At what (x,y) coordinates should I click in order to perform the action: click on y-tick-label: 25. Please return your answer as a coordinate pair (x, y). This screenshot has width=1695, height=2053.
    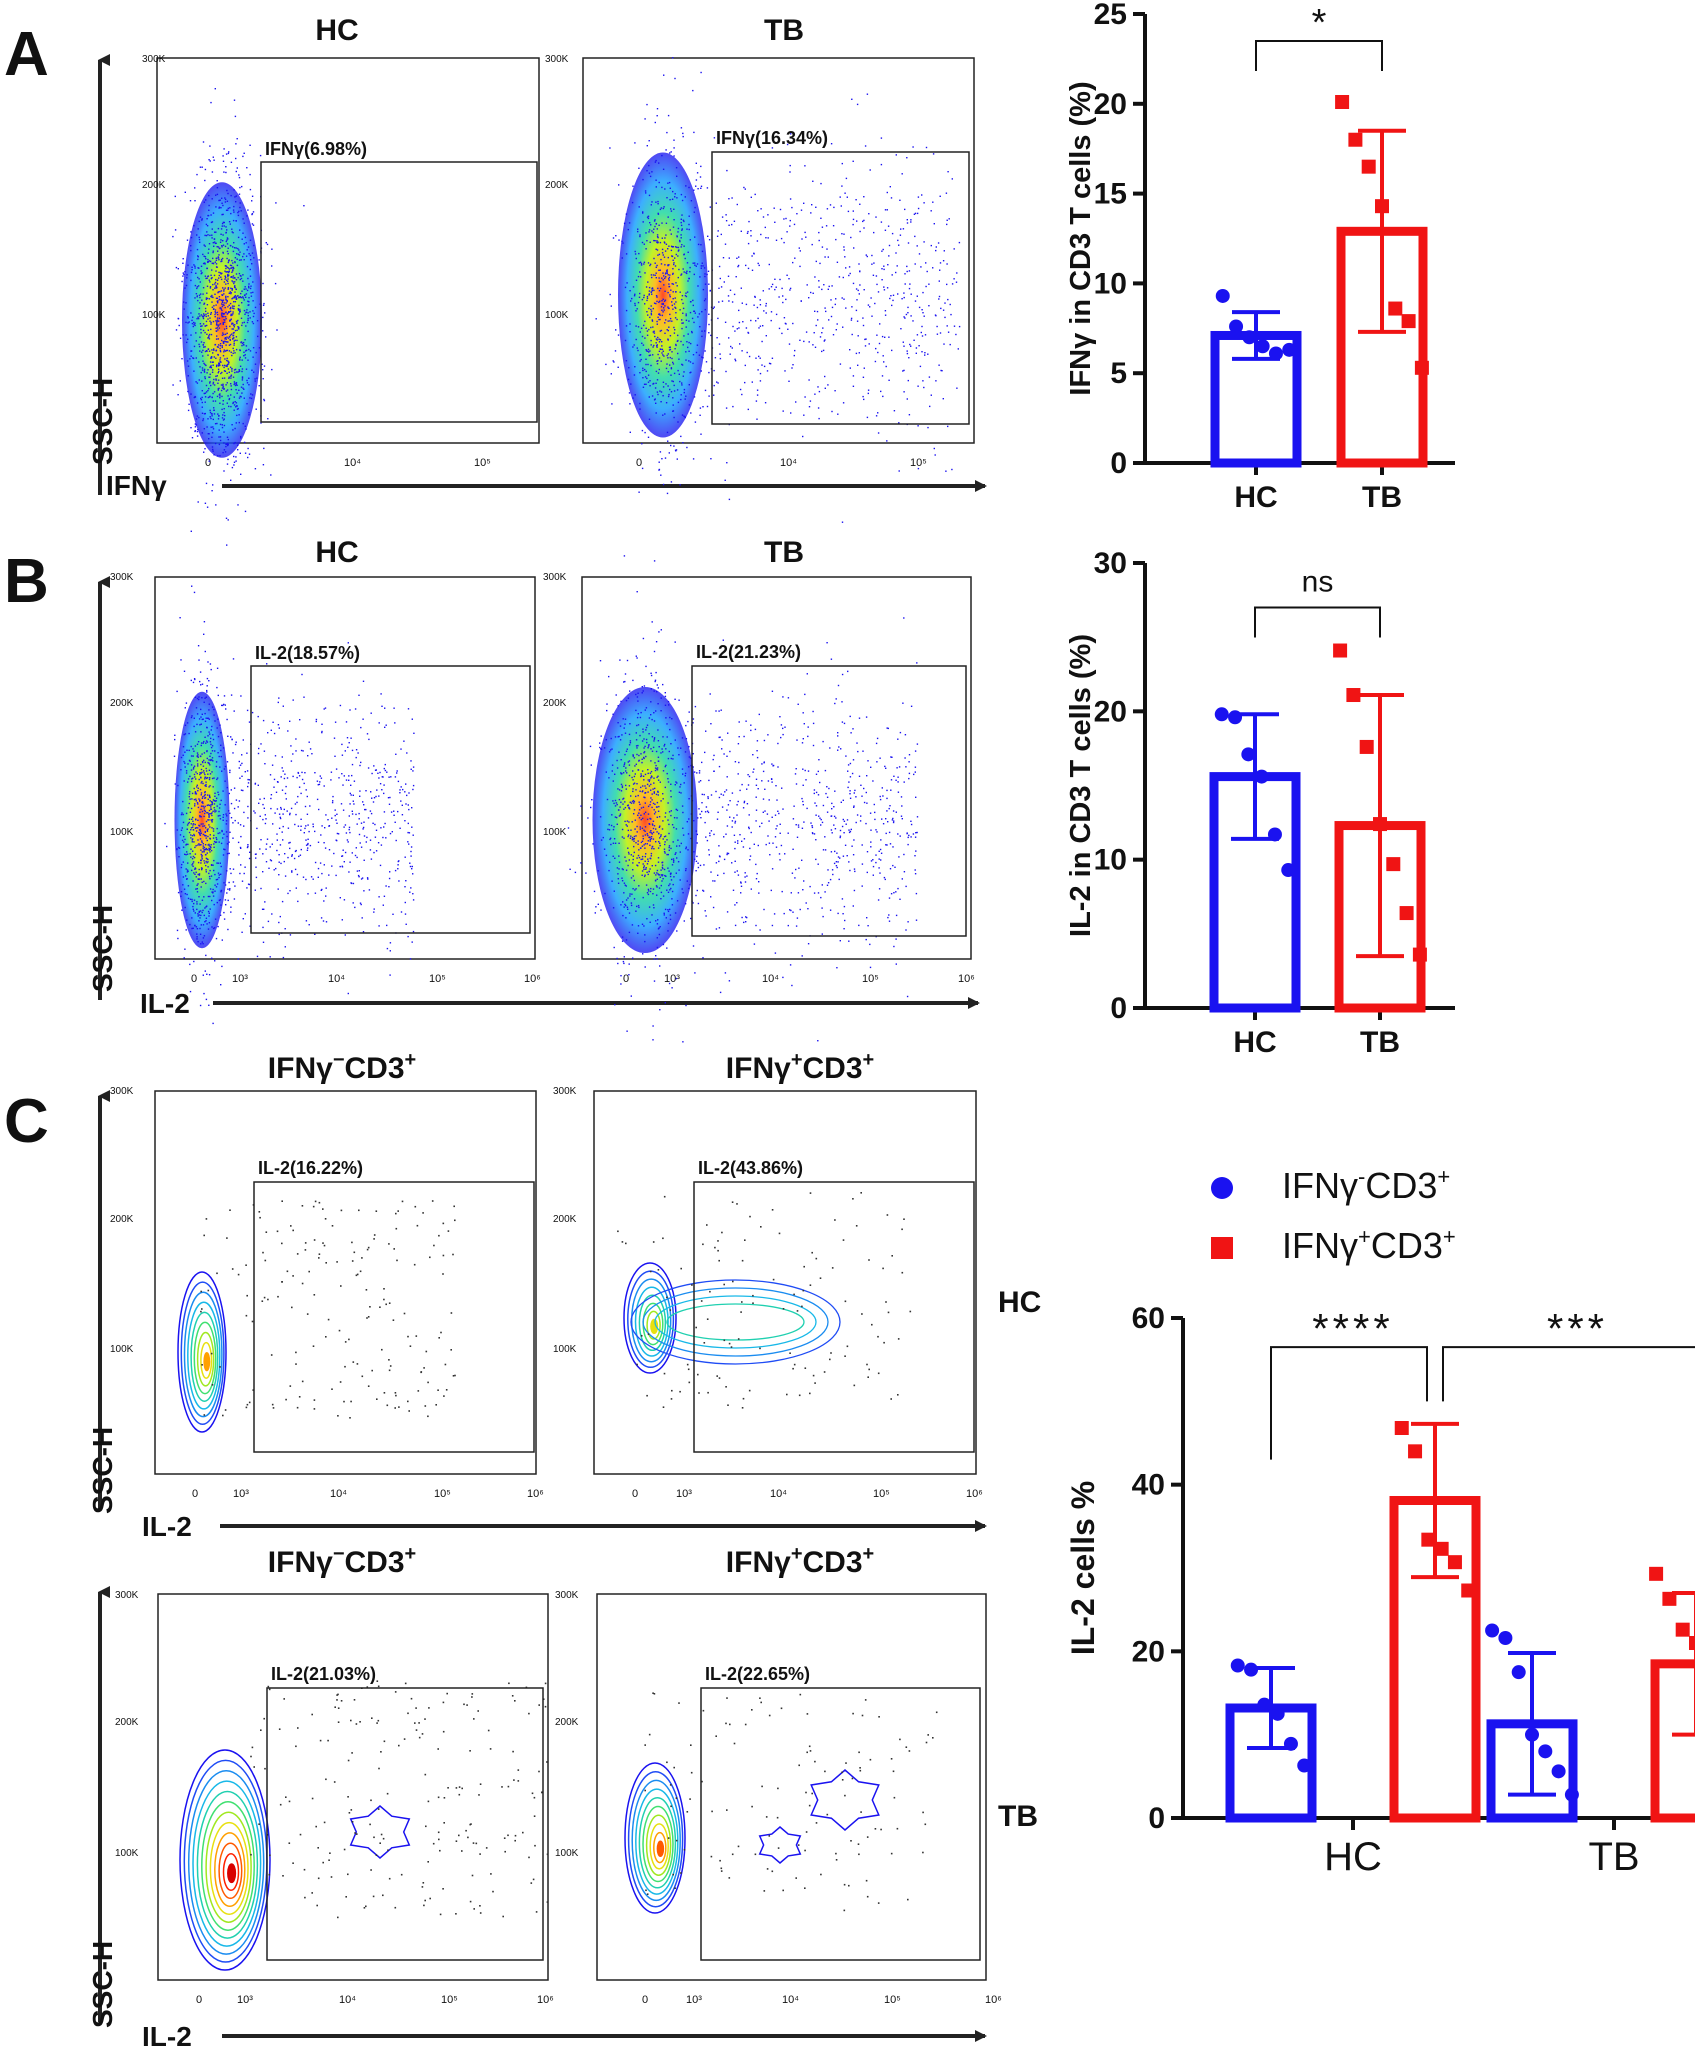
    Looking at the image, I should click on (1110, 15).